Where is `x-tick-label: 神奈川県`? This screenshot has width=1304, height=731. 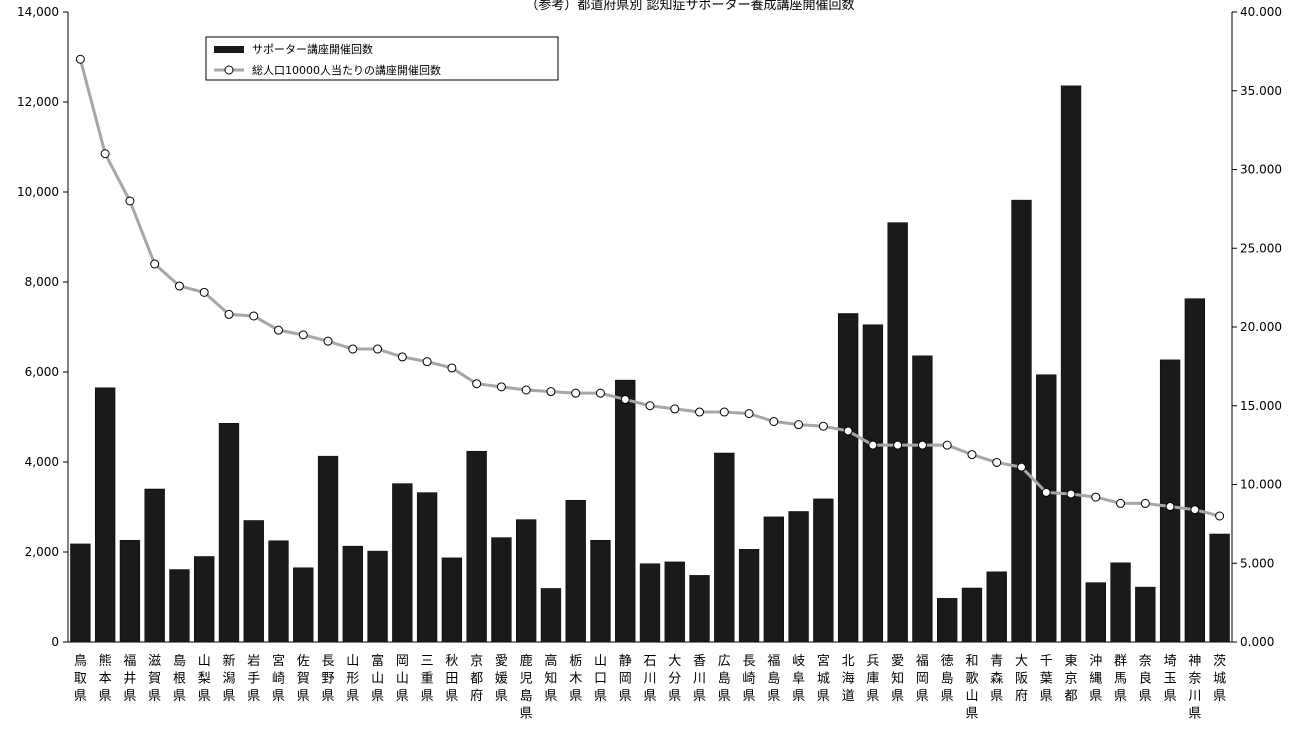
x-tick-label: 神奈川県 is located at coordinates (1194, 688).